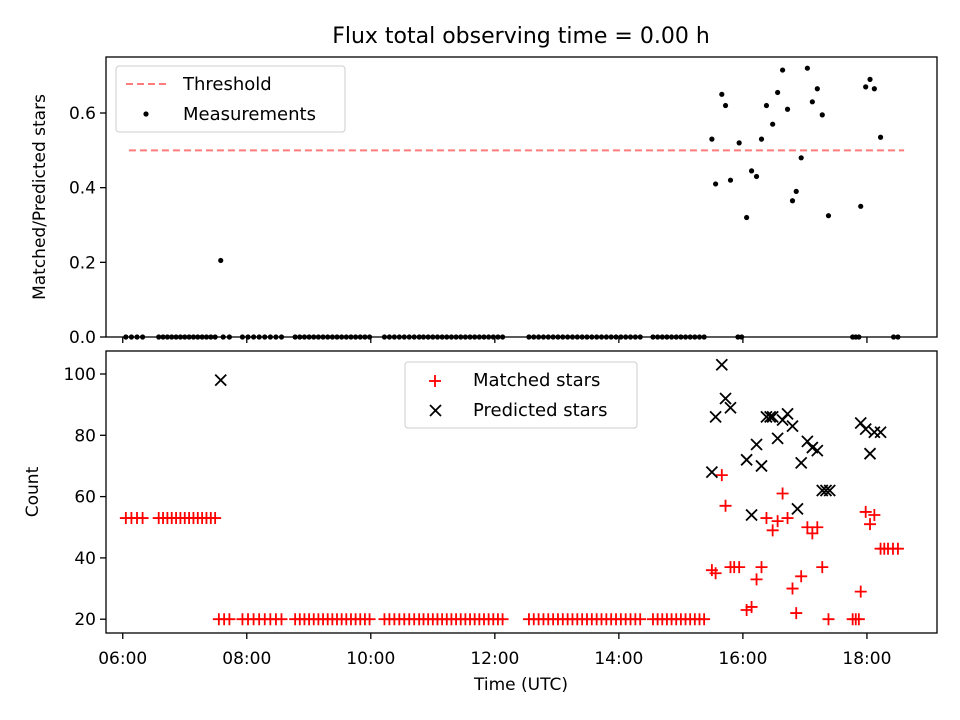 This screenshot has width=960, height=720. Describe the element at coordinates (80, 375) in the screenshot. I see `bottom-y-tick-label: 100` at that location.